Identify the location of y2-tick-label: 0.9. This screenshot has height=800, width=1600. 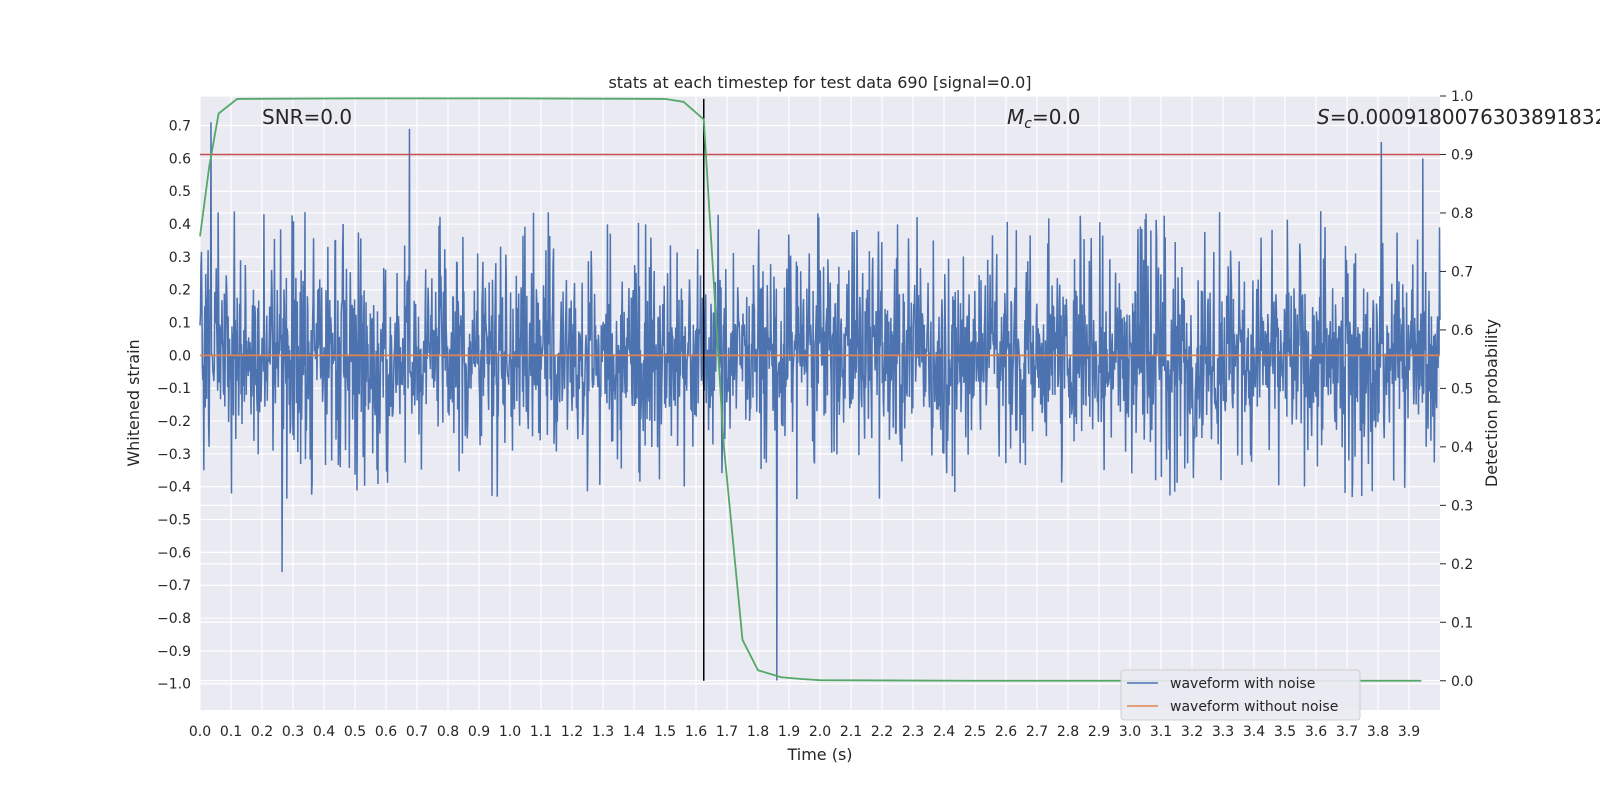
(1462, 155).